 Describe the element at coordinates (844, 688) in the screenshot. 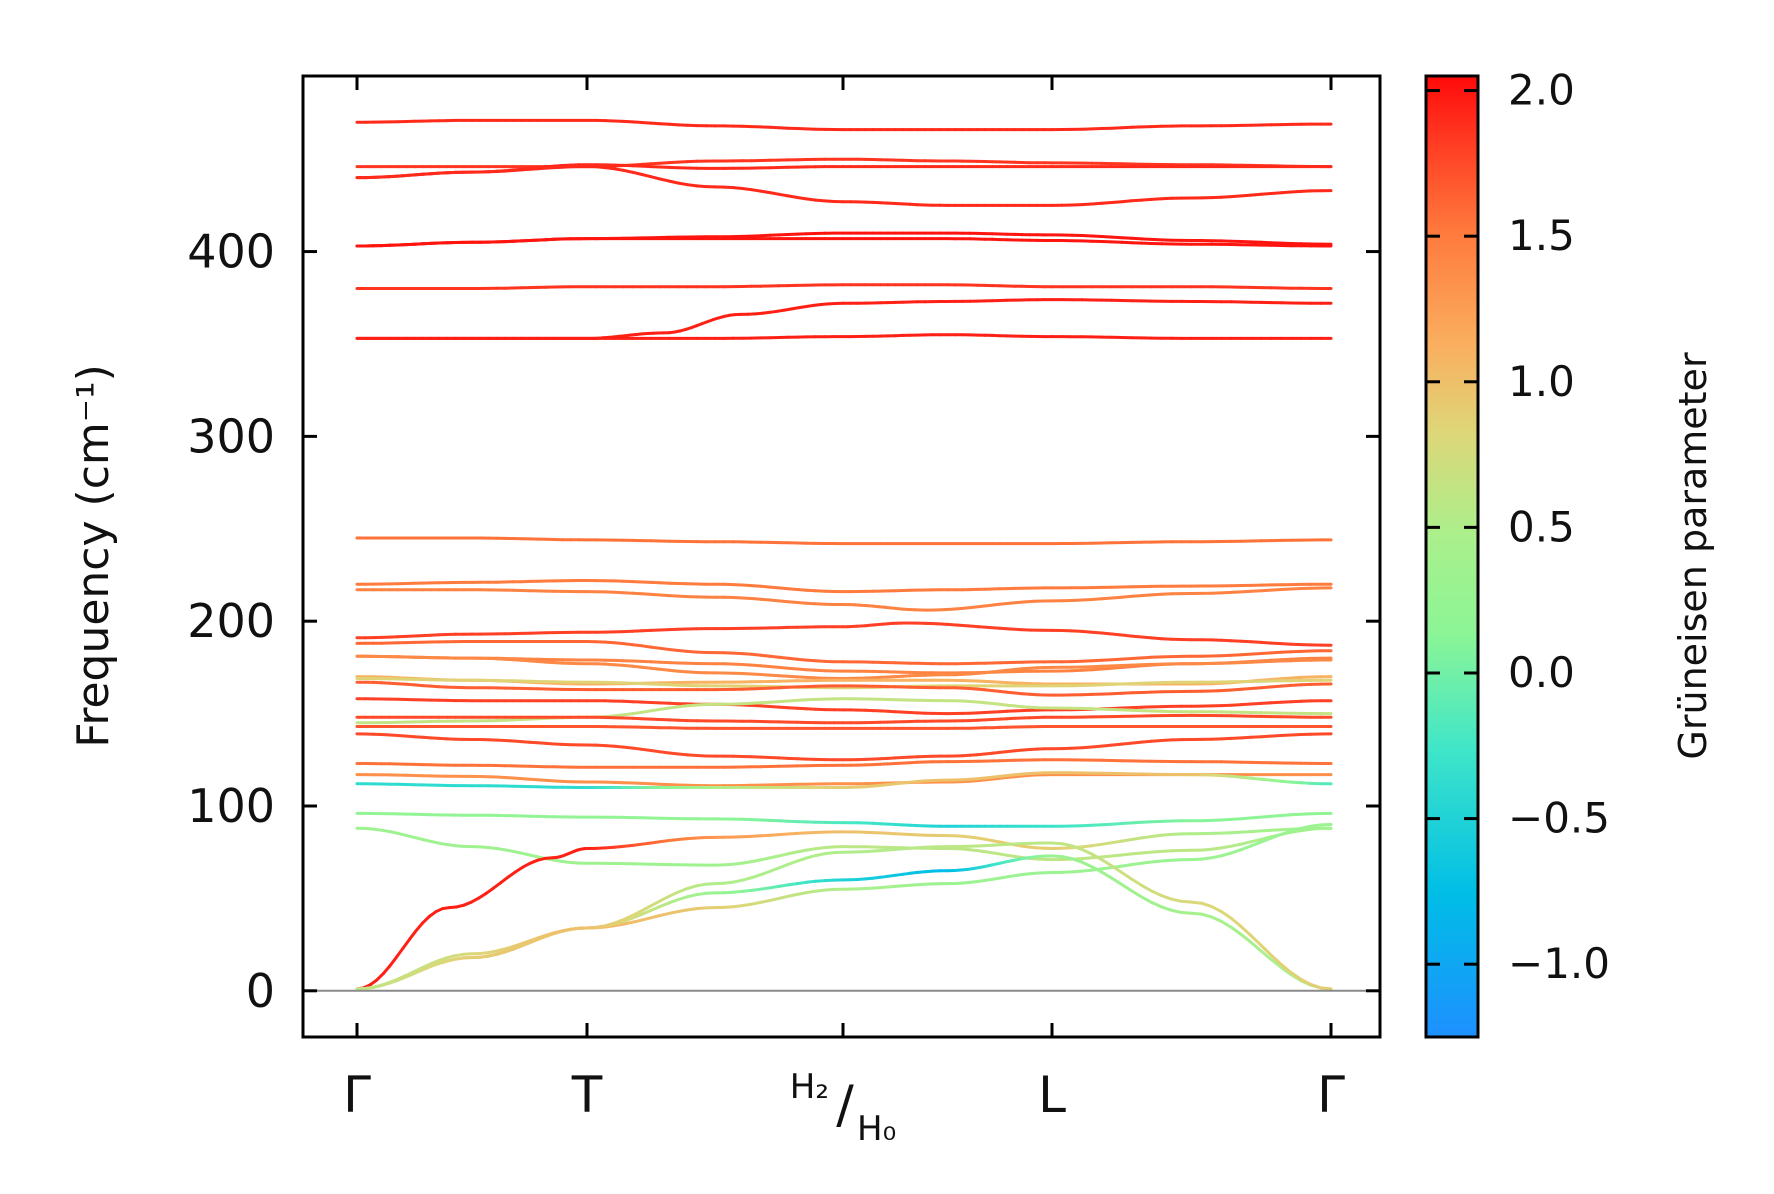

I see `band-b19` at that location.